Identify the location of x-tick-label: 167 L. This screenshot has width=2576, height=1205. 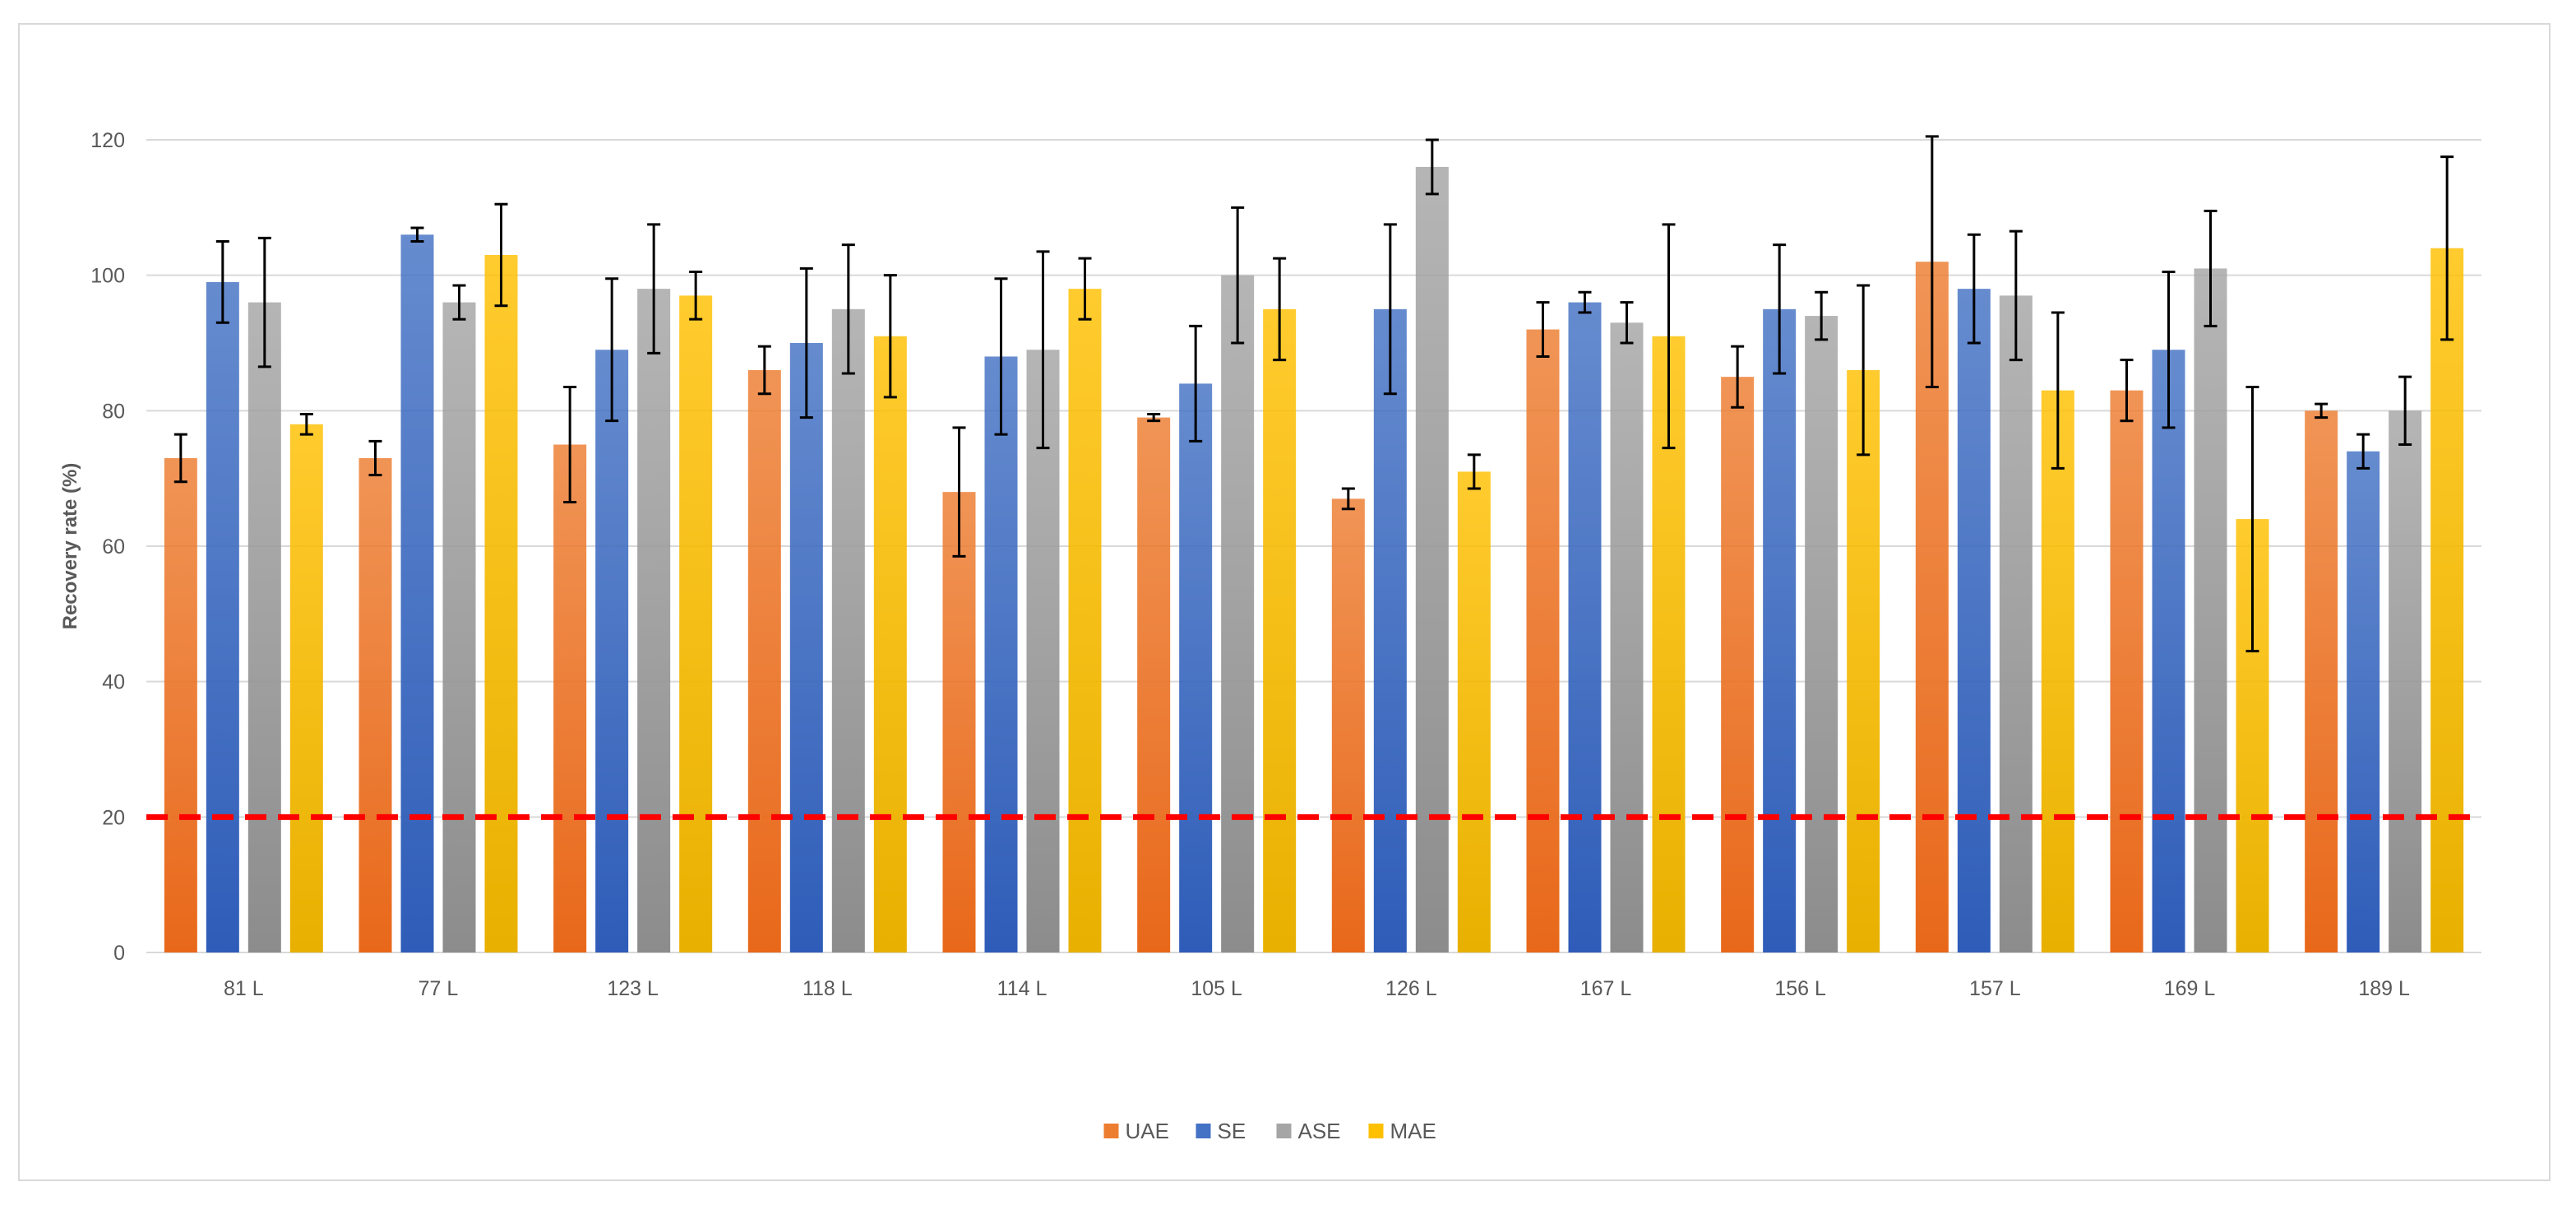
(1606, 988).